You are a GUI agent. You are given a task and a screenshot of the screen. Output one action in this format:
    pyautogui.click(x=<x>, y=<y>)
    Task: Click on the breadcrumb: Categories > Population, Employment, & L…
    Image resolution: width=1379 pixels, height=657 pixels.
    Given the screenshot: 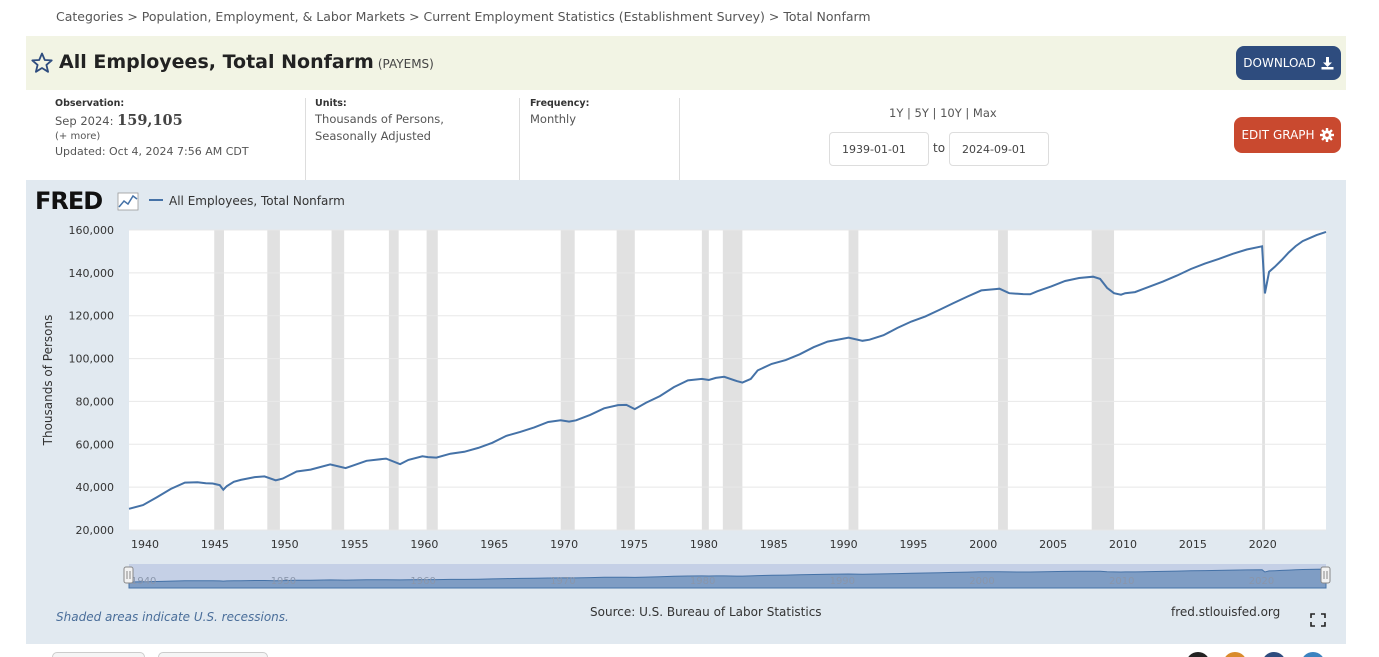 What is the action you would take?
    pyautogui.click(x=463, y=16)
    